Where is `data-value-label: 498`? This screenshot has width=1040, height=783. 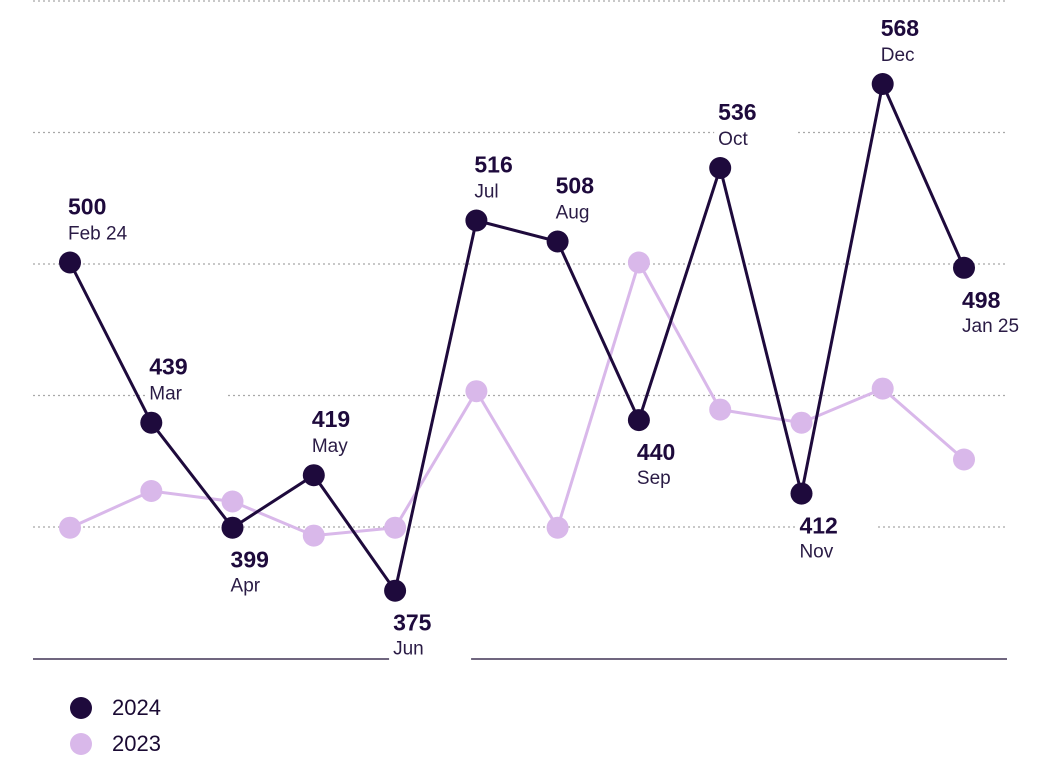 data-value-label: 498 is located at coordinates (981, 300).